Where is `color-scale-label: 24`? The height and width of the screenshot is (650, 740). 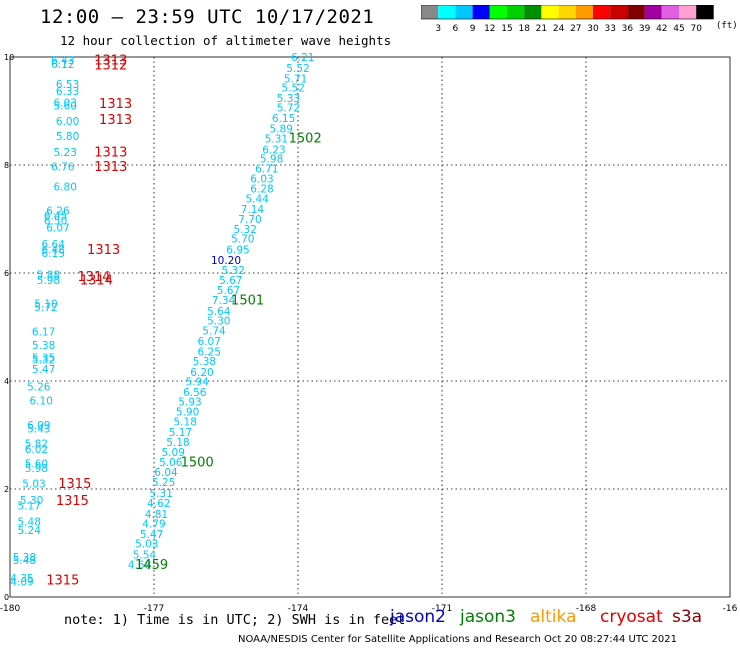
color-scale-label: 24 is located at coordinates (559, 29).